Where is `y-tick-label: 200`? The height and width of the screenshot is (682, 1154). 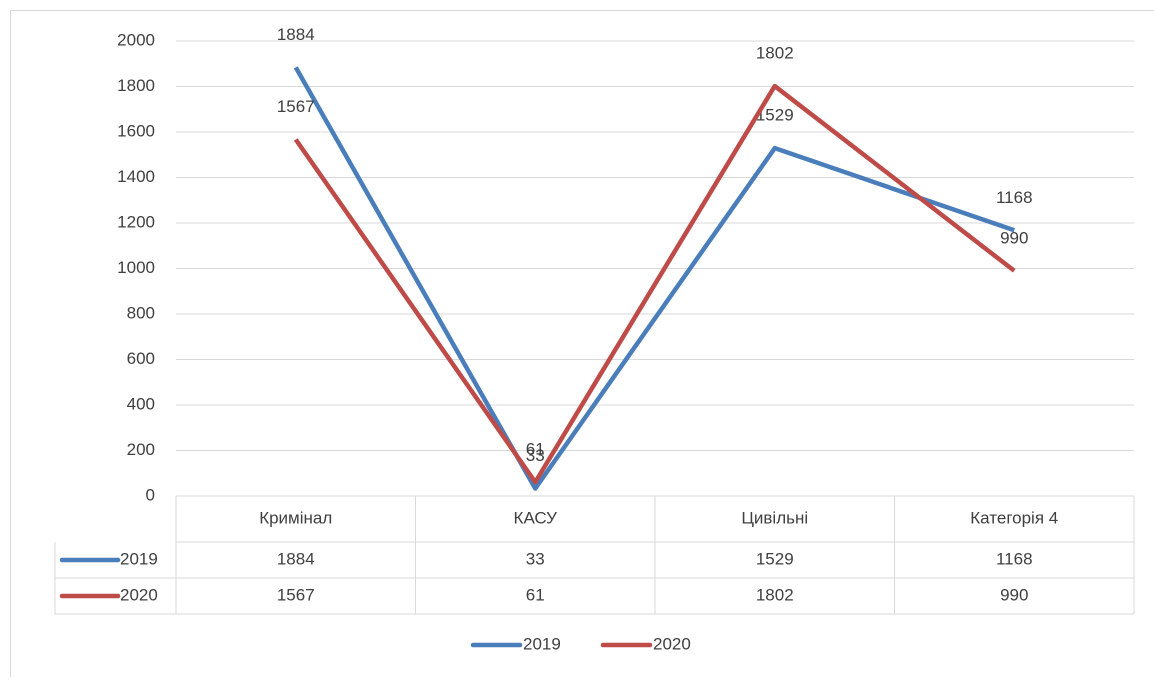
y-tick-label: 200 is located at coordinates (141, 449).